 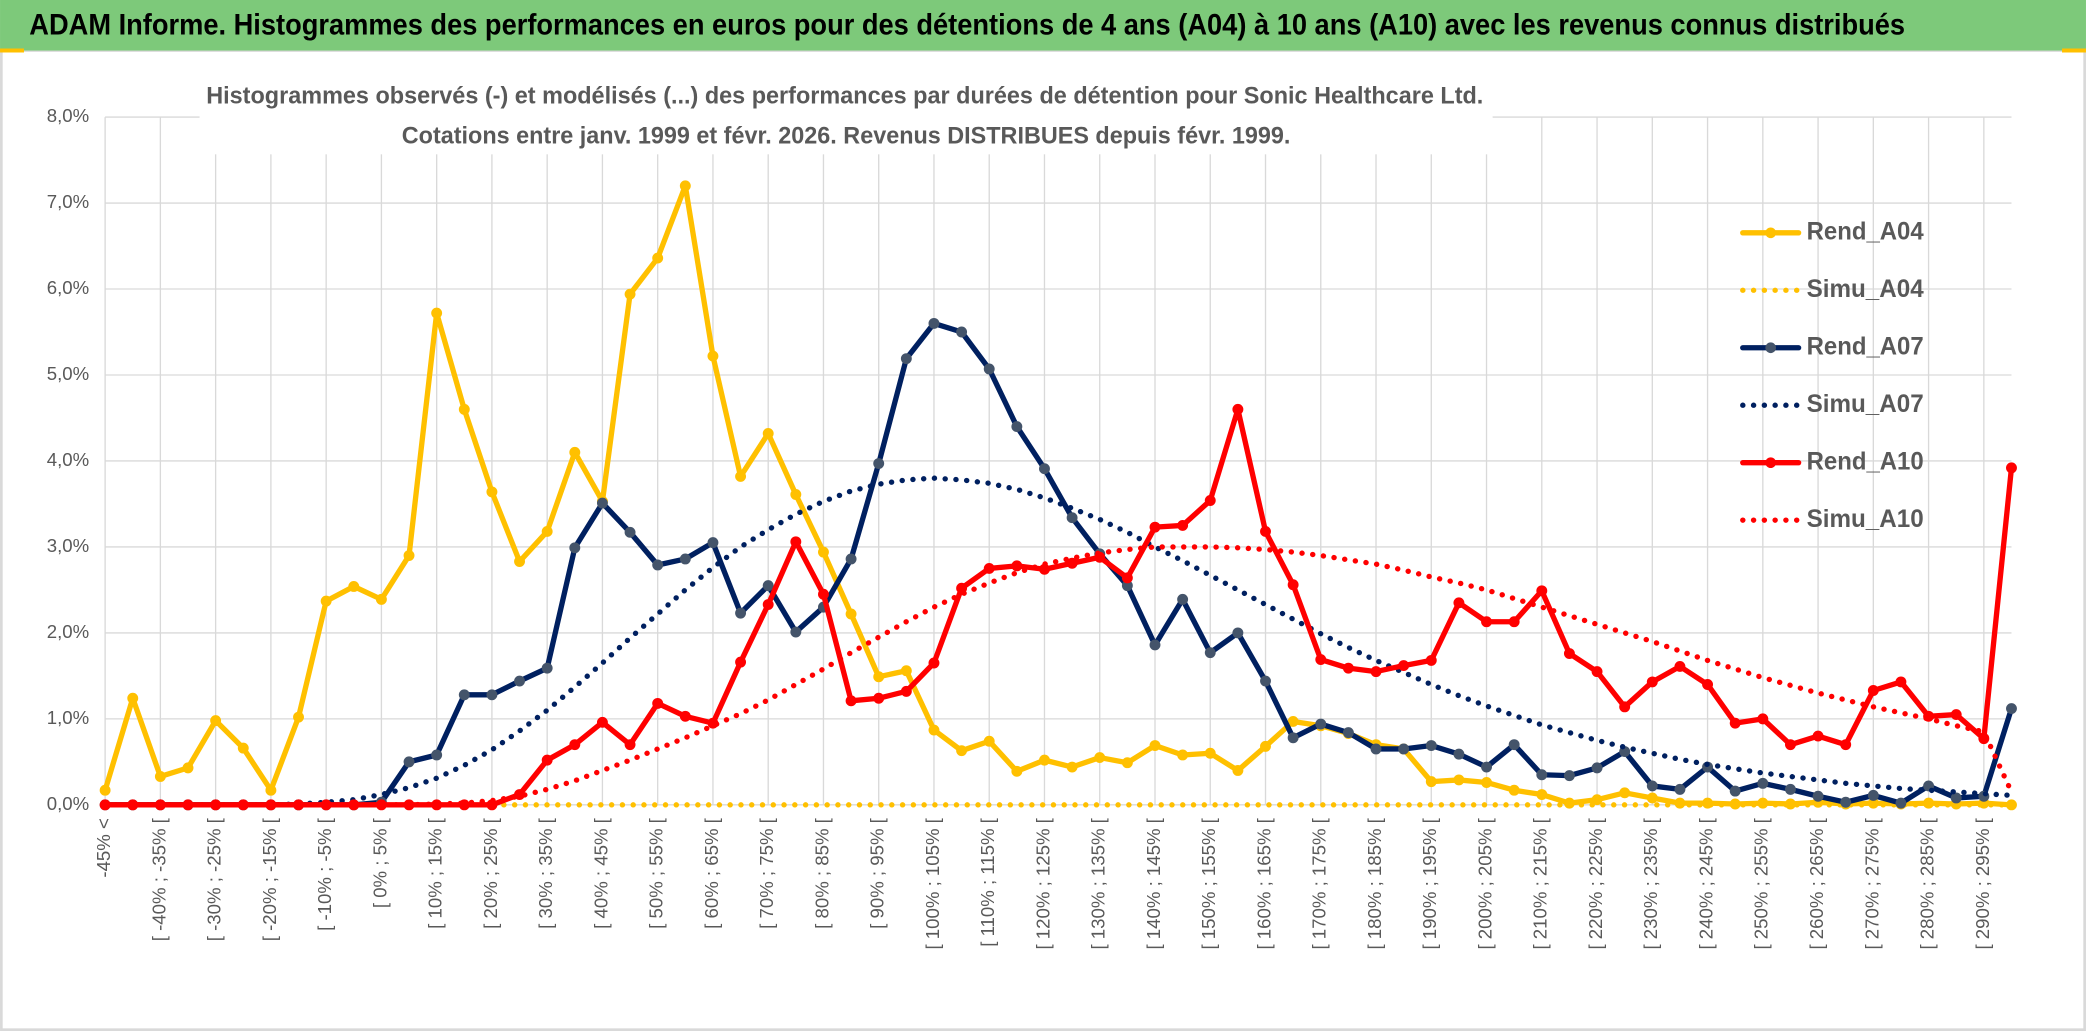 I want to click on header-band, so click(x=1043, y=25).